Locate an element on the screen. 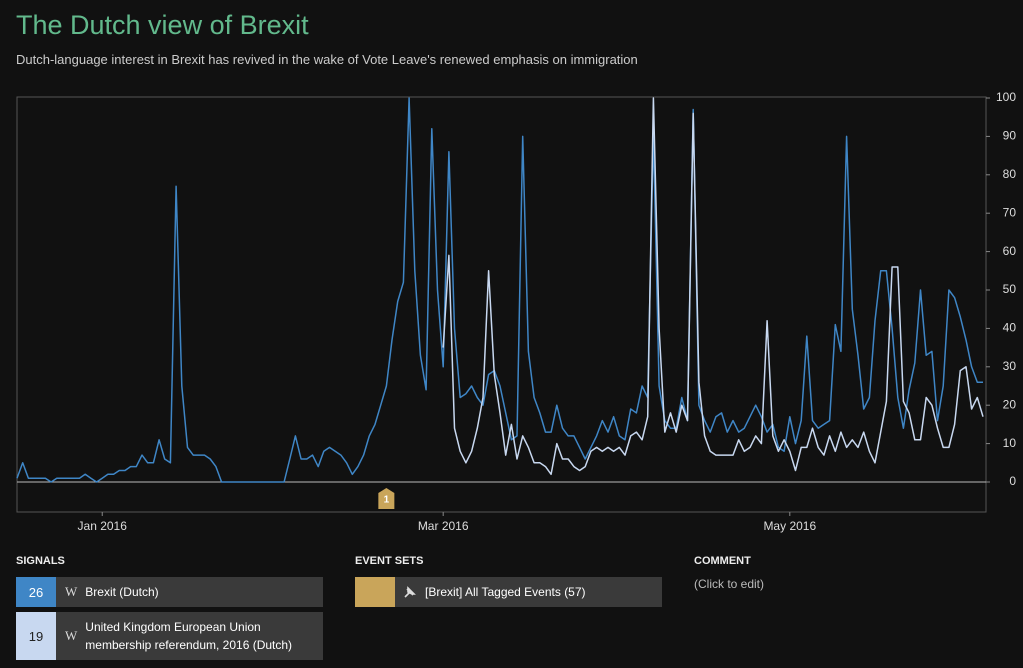 This screenshot has height=668, width=1023. y-tick-label: 70 is located at coordinates (1010, 212).